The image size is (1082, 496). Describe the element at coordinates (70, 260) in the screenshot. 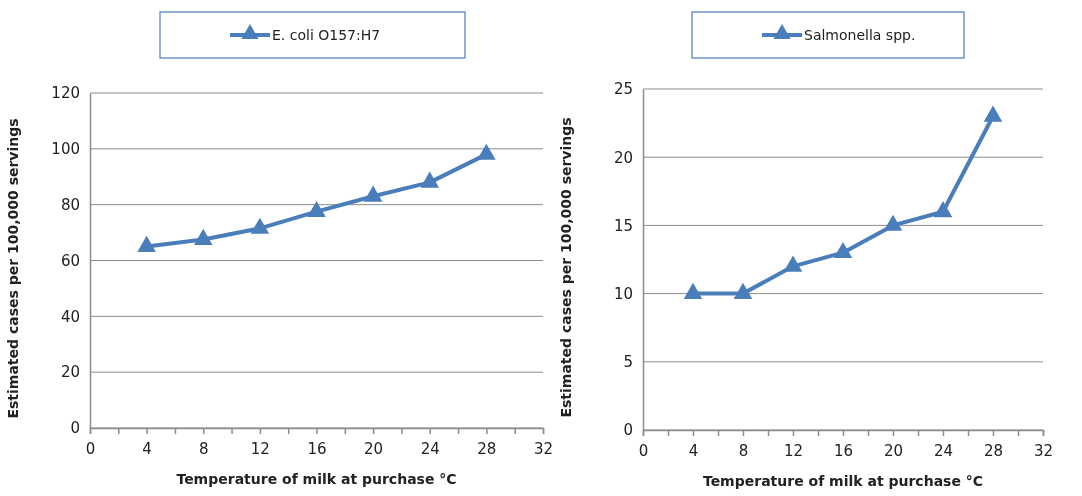

I see `y-tick-label: 60` at that location.